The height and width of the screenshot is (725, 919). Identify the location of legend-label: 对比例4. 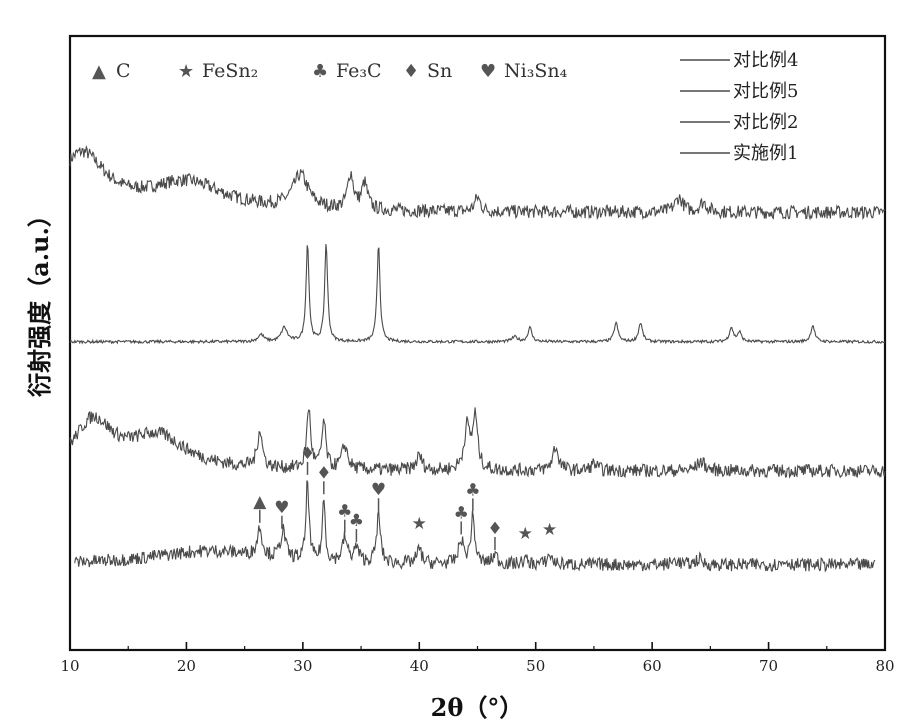
(765, 60).